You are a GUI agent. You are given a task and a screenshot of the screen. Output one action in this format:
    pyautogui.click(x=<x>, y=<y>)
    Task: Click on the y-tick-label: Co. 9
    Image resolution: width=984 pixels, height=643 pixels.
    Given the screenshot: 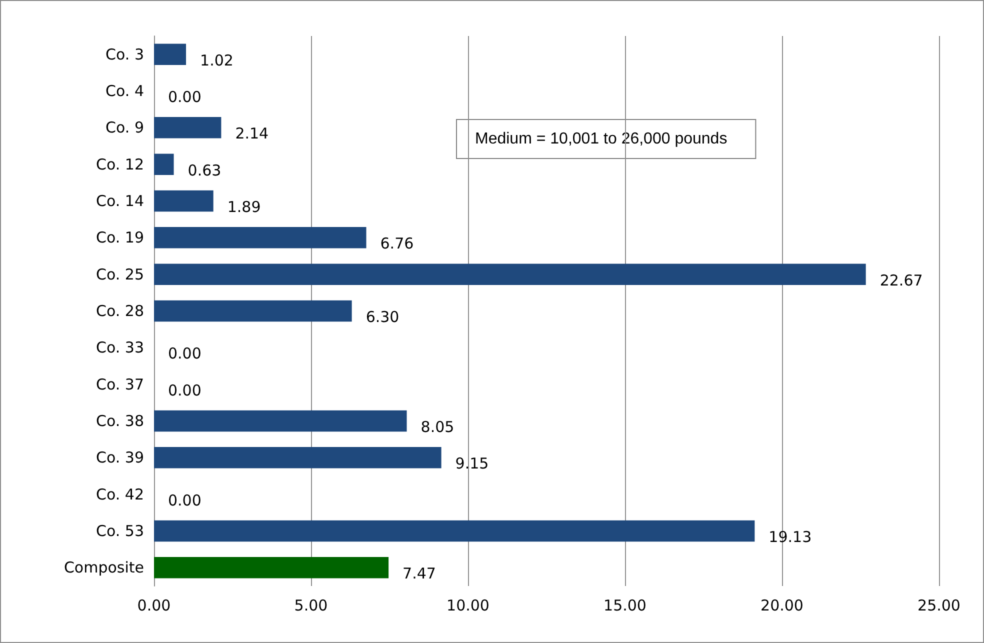 What is the action you would take?
    pyautogui.click(x=125, y=127)
    